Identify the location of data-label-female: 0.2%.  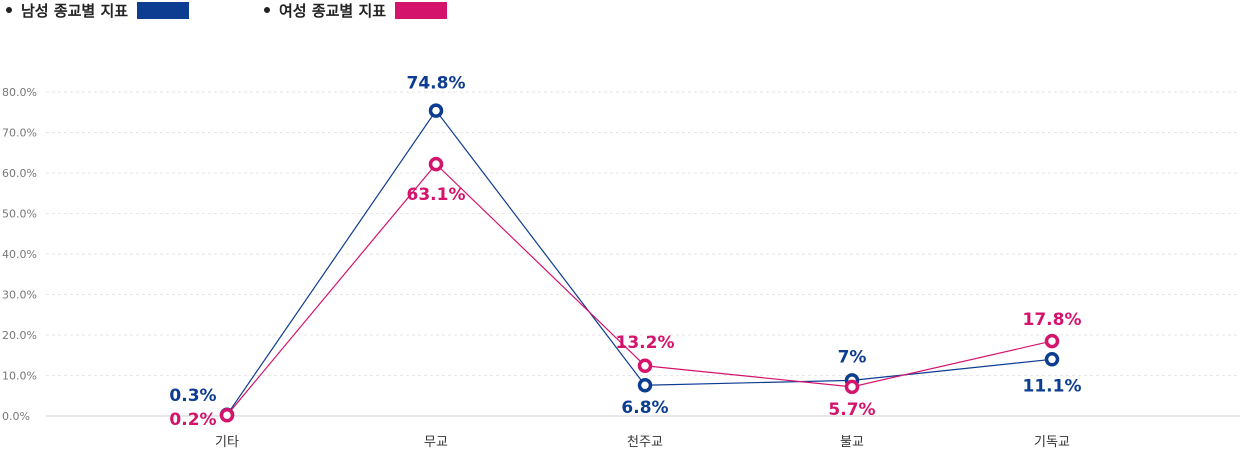
(192, 420).